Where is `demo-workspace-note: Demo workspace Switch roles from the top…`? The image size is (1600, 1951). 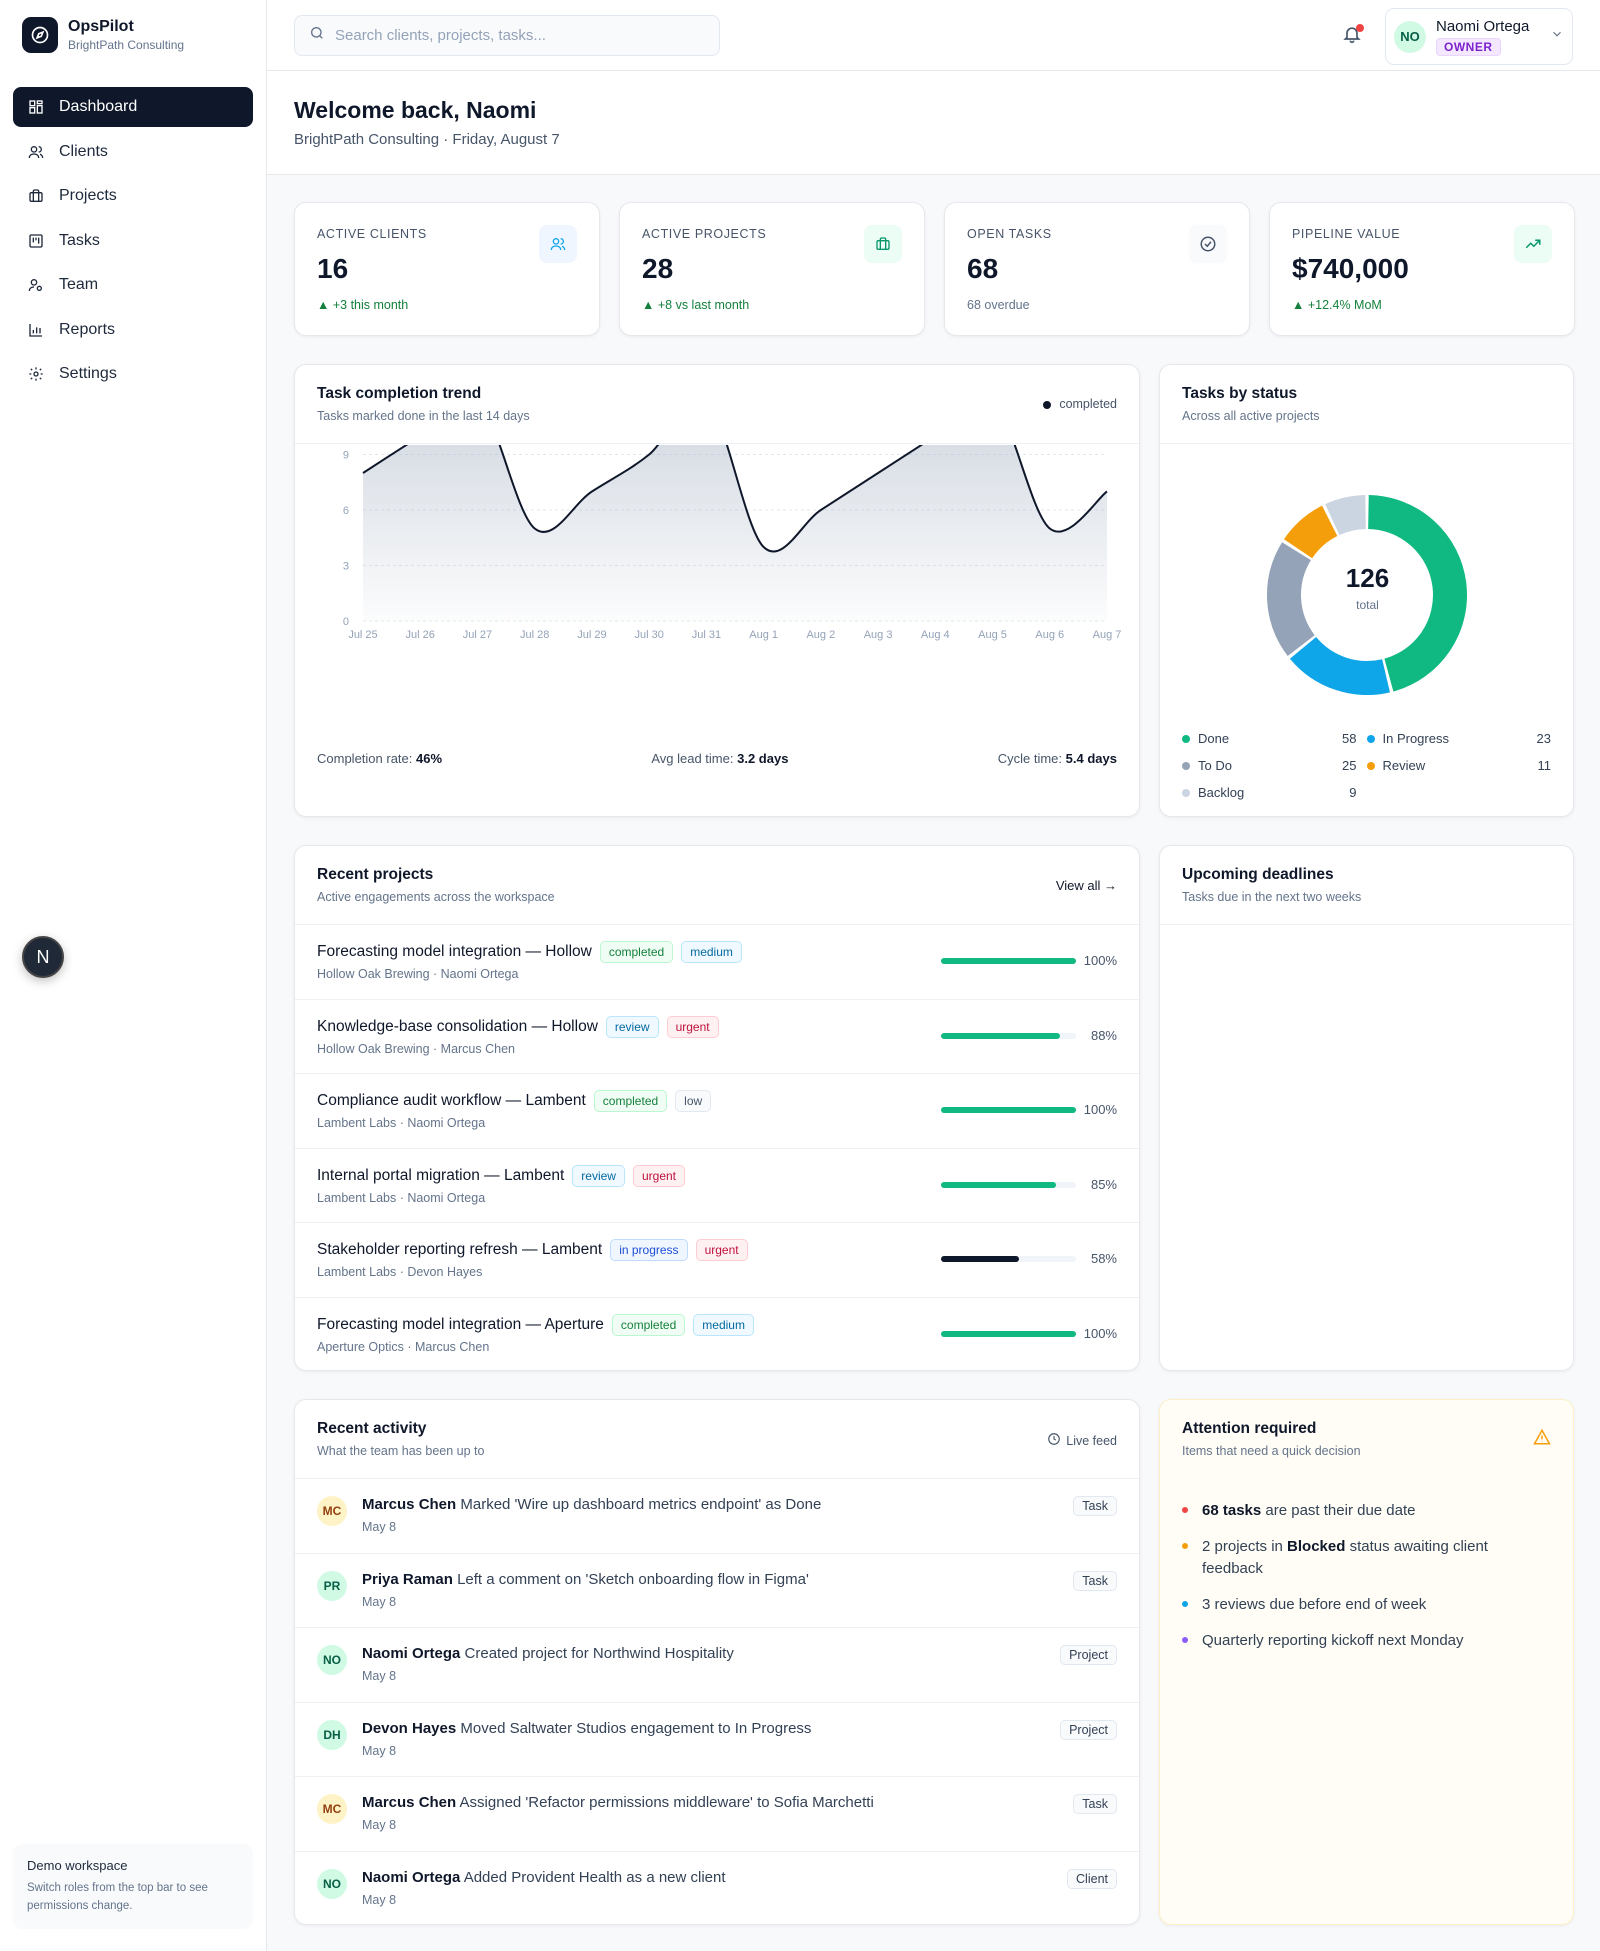 demo-workspace-note: Demo workspace Switch roles from the top… is located at coordinates (133, 1886).